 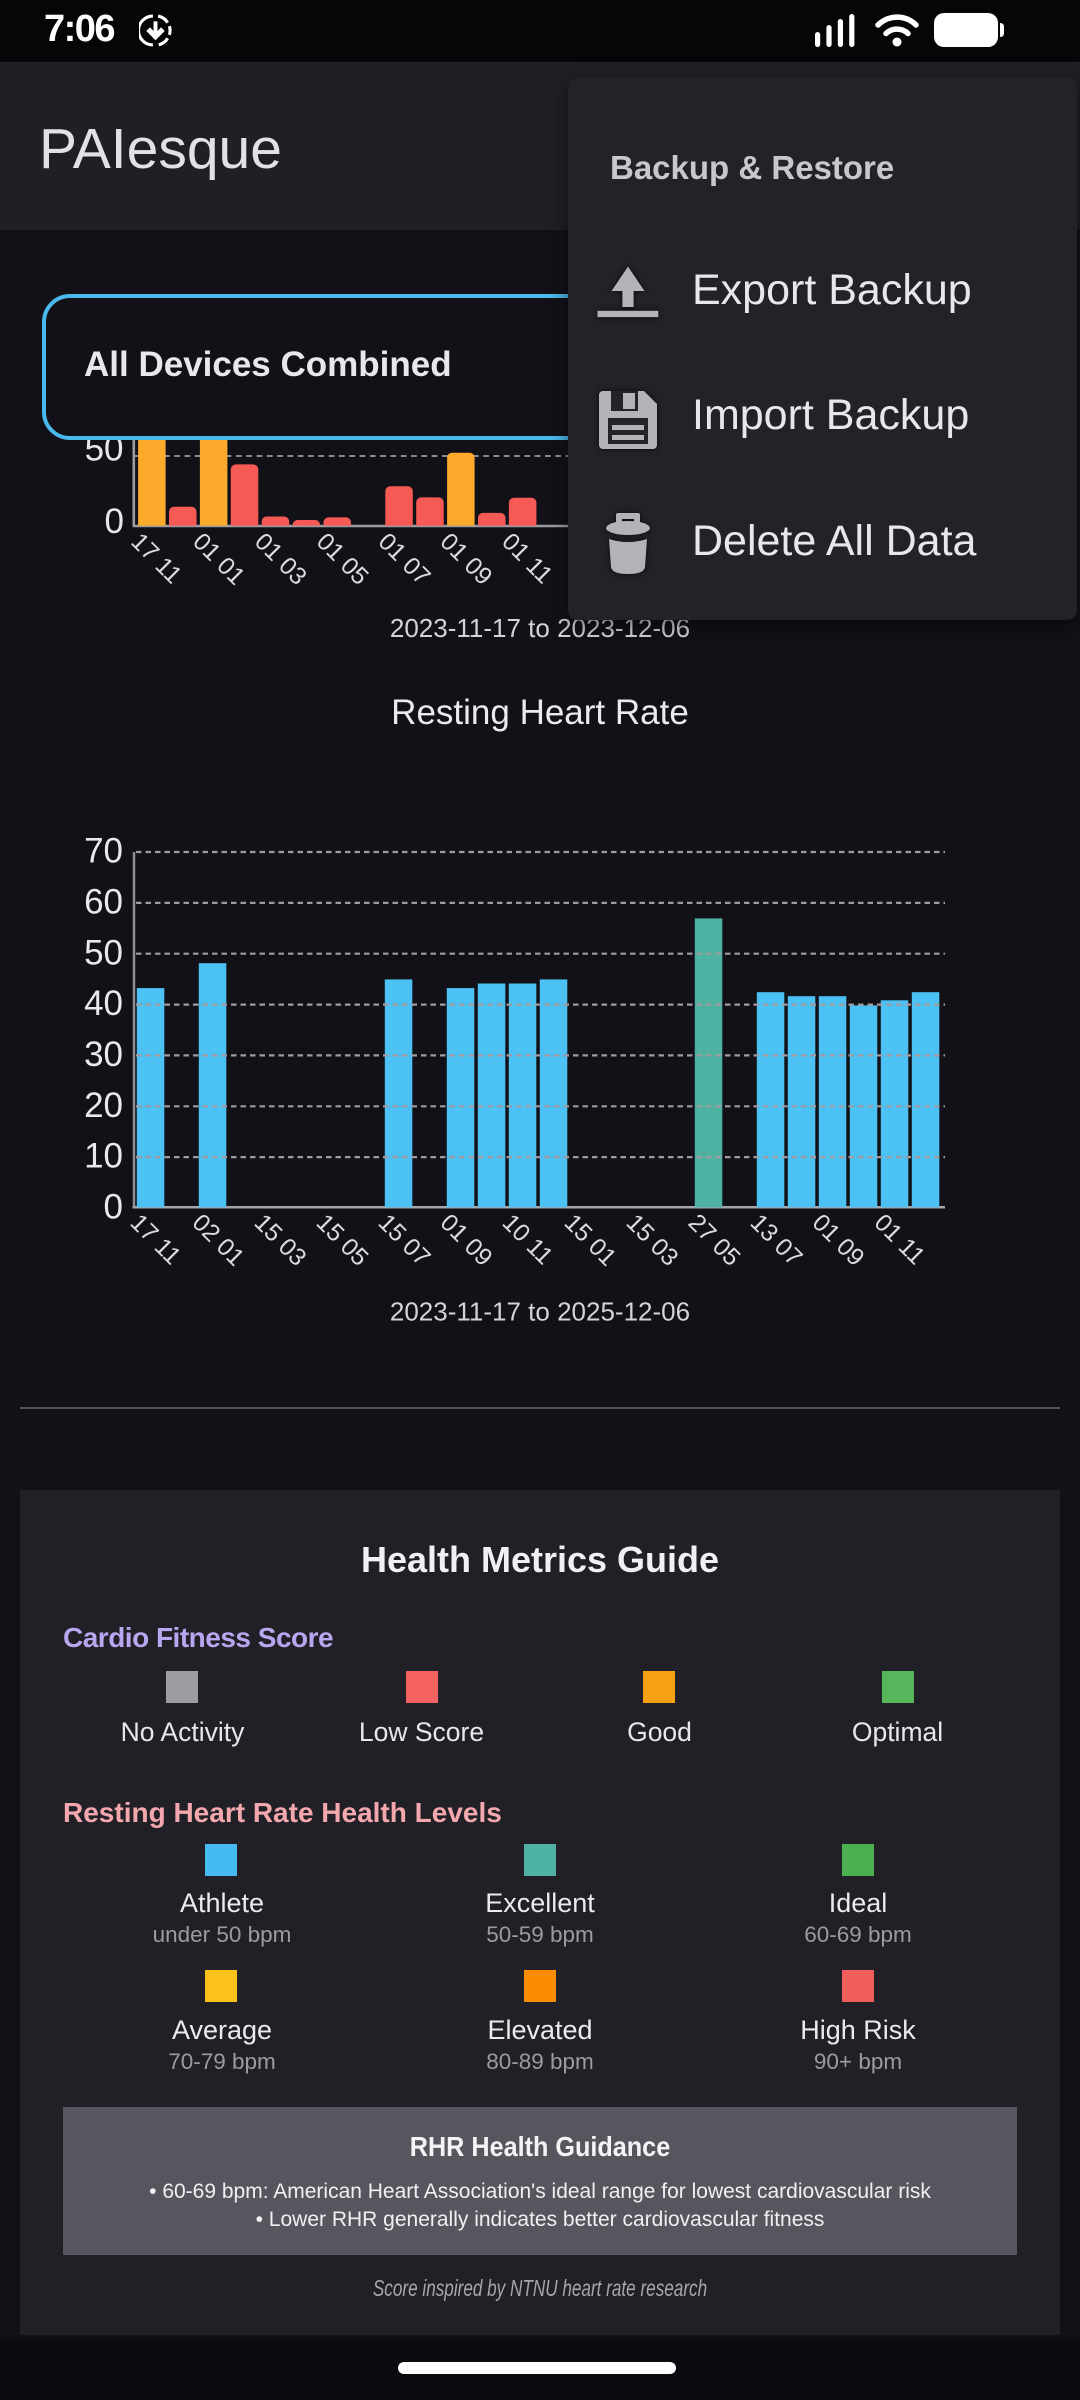 I want to click on svg-text: 2023-11-17 to 2025-12-06, so click(x=540, y=1312).